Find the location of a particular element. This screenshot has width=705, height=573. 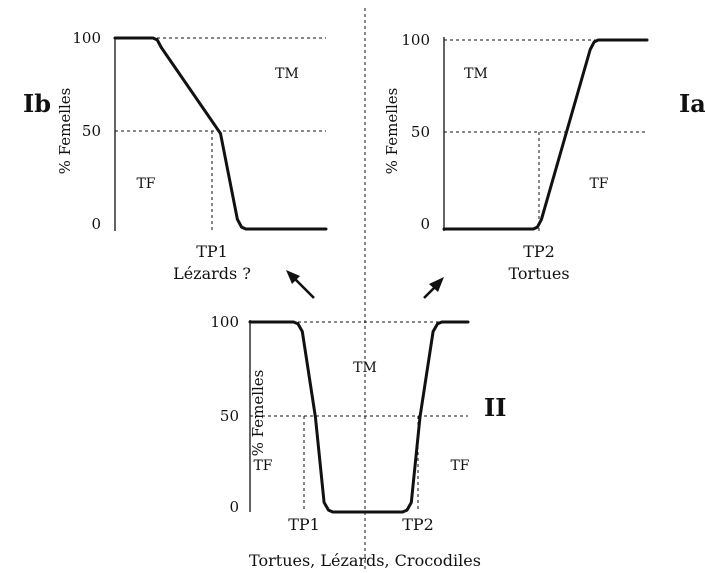

region-tf-right-ii: TF is located at coordinates (459, 466).